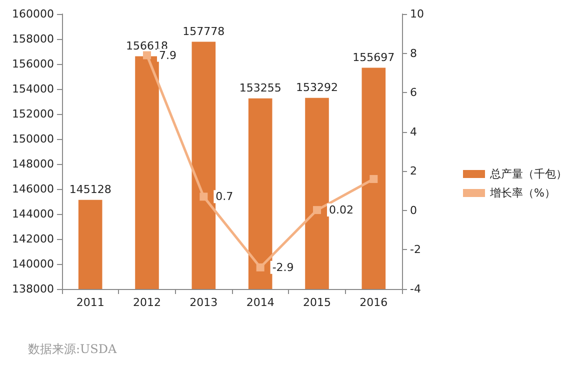 Image resolution: width=580 pixels, height=367 pixels. What do you see at coordinates (33, 214) in the screenshot?
I see `y-tick-label: 144000` at bounding box center [33, 214].